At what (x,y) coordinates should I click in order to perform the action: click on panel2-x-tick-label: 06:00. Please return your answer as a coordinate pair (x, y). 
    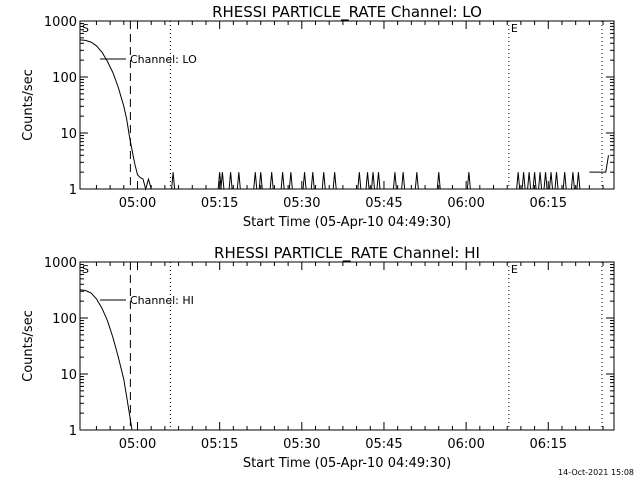
    Looking at the image, I should click on (465, 444).